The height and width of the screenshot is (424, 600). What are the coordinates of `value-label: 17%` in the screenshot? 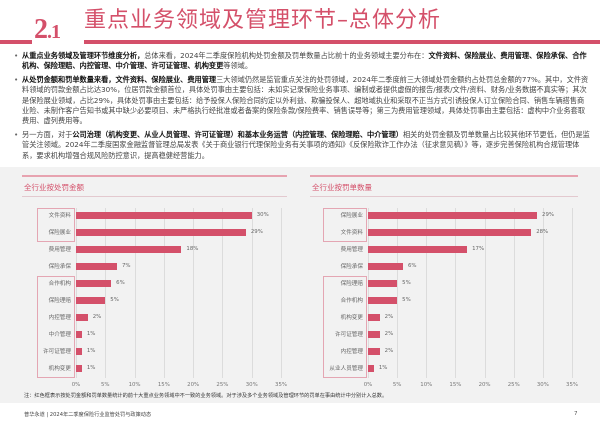 It's located at (478, 249).